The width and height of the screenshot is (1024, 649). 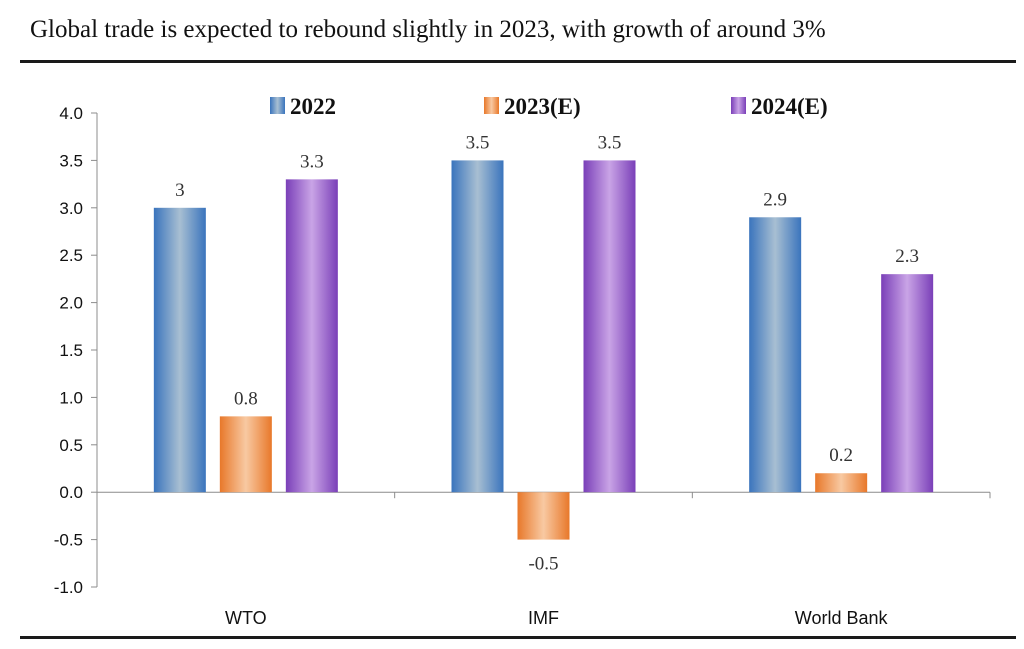 What do you see at coordinates (71, 160) in the screenshot?
I see `y-tick-label: 3.5` at bounding box center [71, 160].